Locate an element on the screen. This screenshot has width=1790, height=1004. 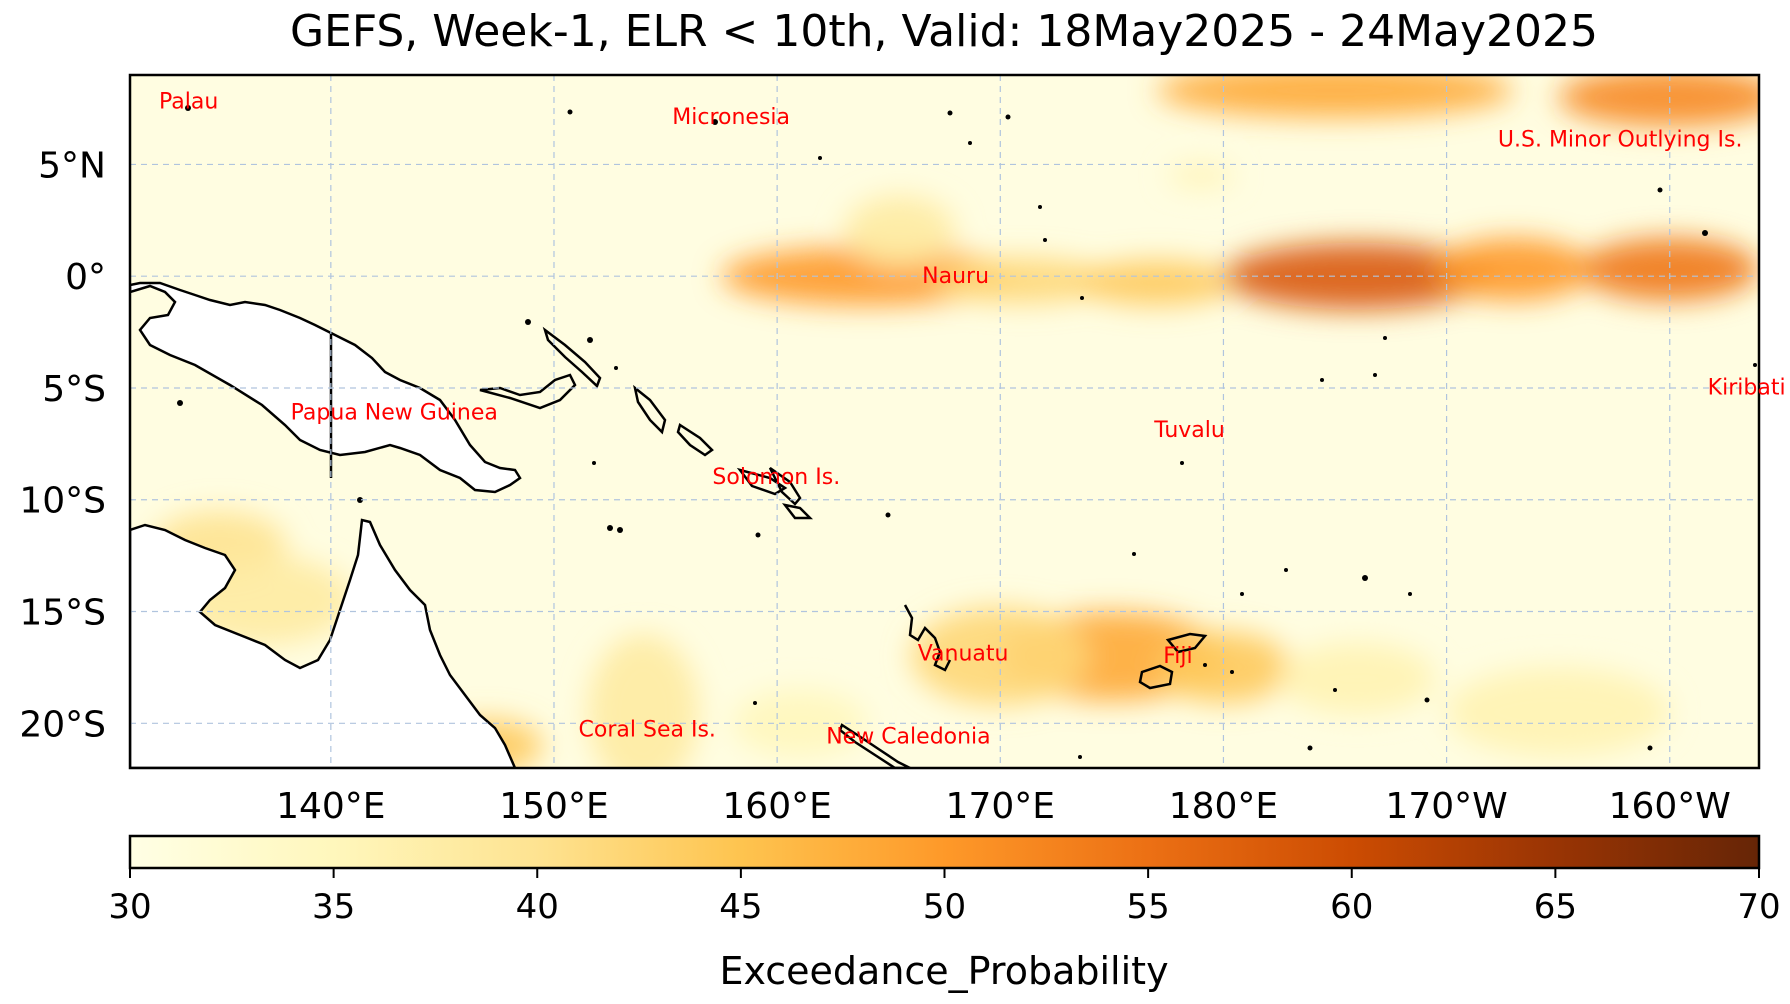
place-label: Tuvalu is located at coordinates (1189, 430).